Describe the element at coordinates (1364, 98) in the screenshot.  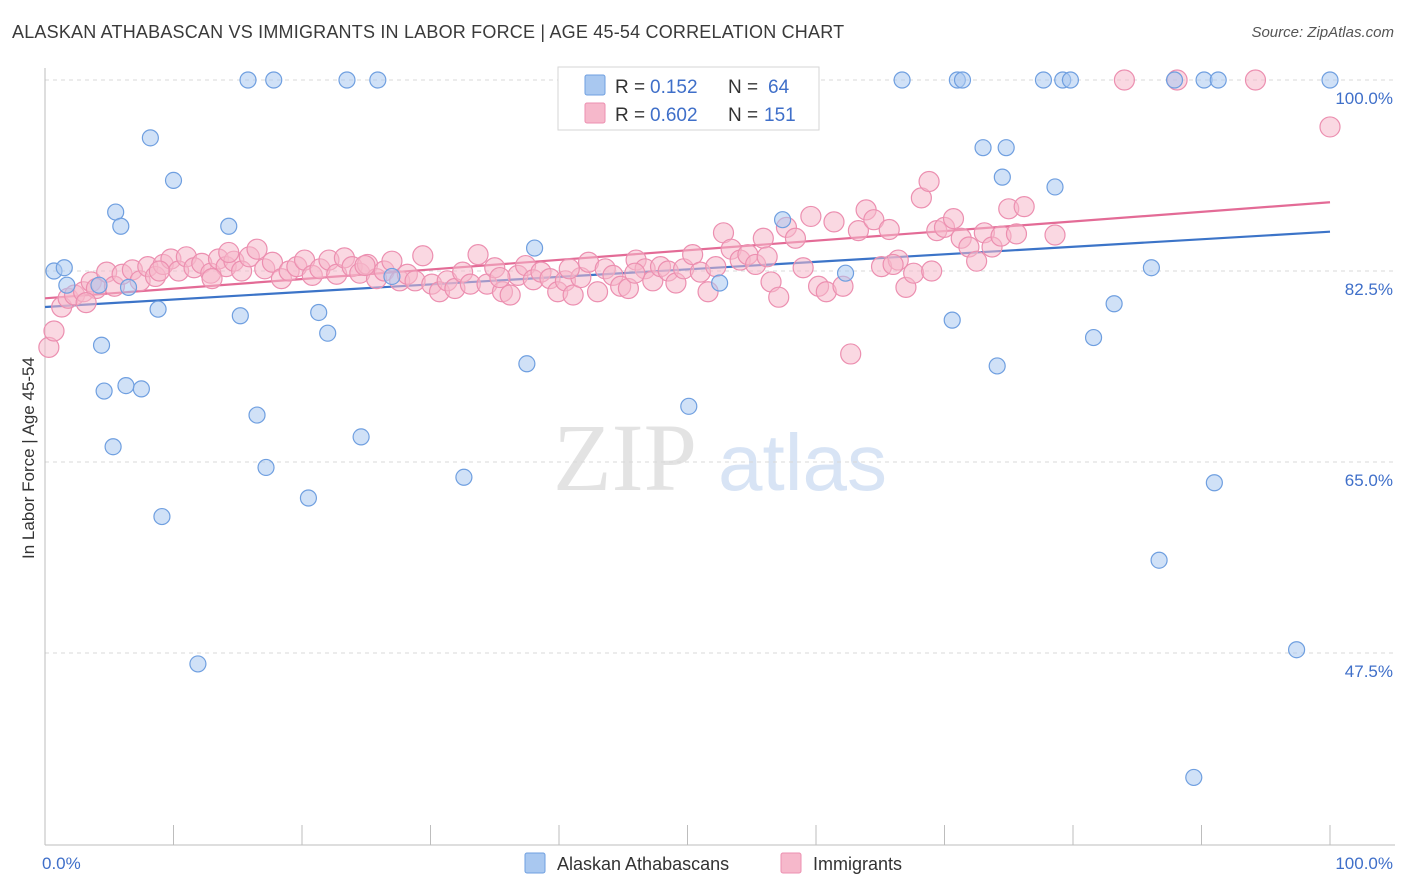
I see `y-tick-label-3: 100.0%` at that location.